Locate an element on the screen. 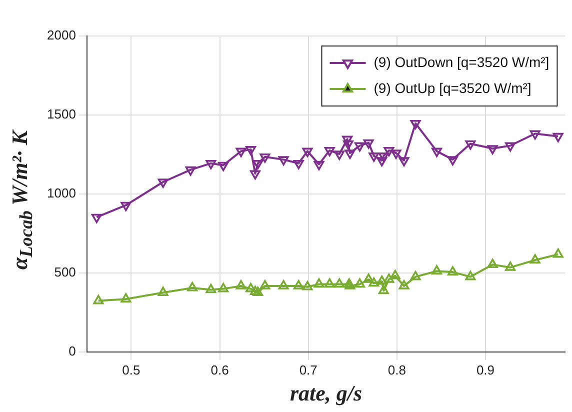  legend-label: (9) OutUp [q=3520 W/m²] is located at coordinates (453, 88).